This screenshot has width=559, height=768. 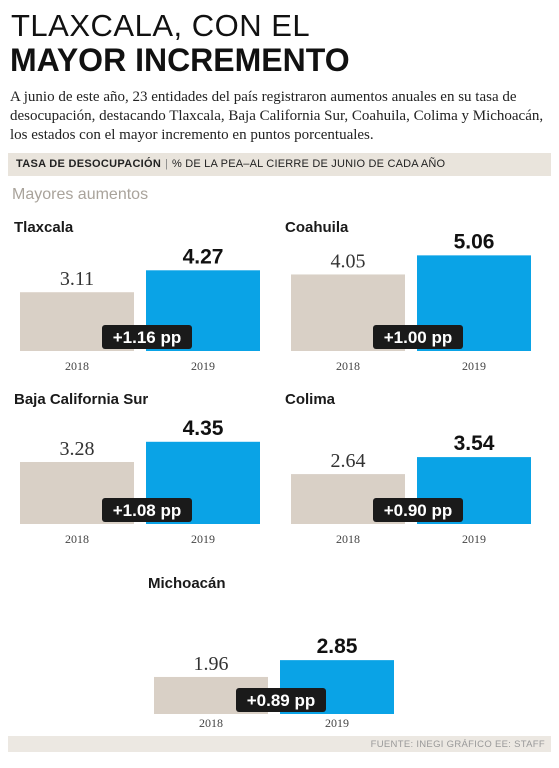 I want to click on year-label-2018-baja-california-sur: 2018, so click(x=77, y=539).